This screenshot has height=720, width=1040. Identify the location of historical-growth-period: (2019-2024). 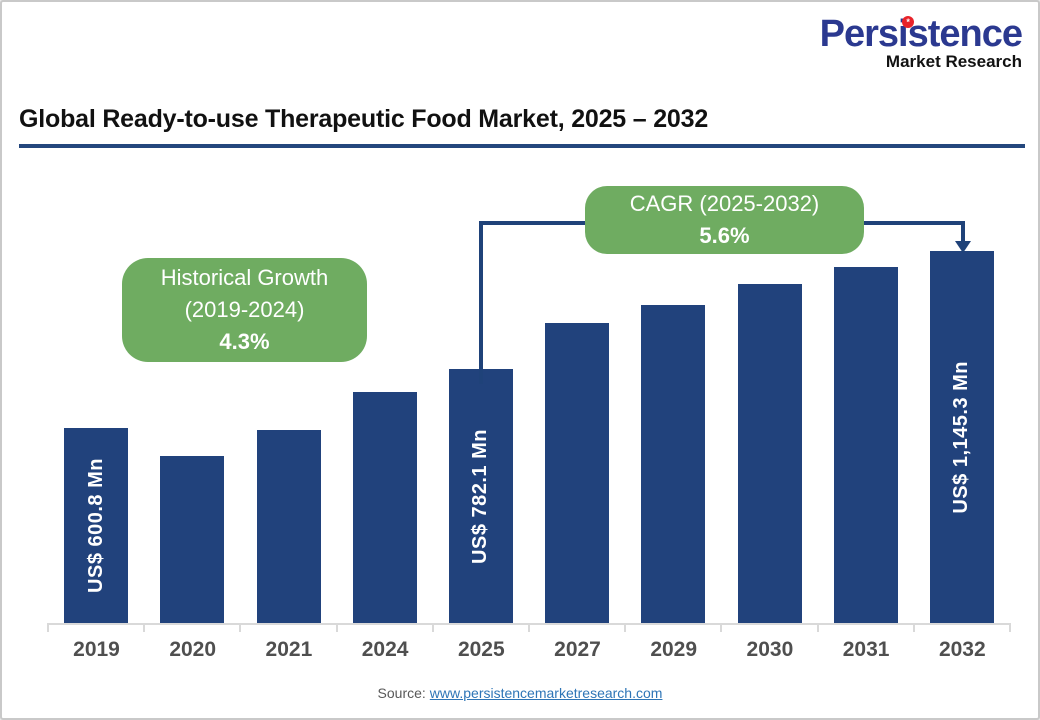
(244, 310).